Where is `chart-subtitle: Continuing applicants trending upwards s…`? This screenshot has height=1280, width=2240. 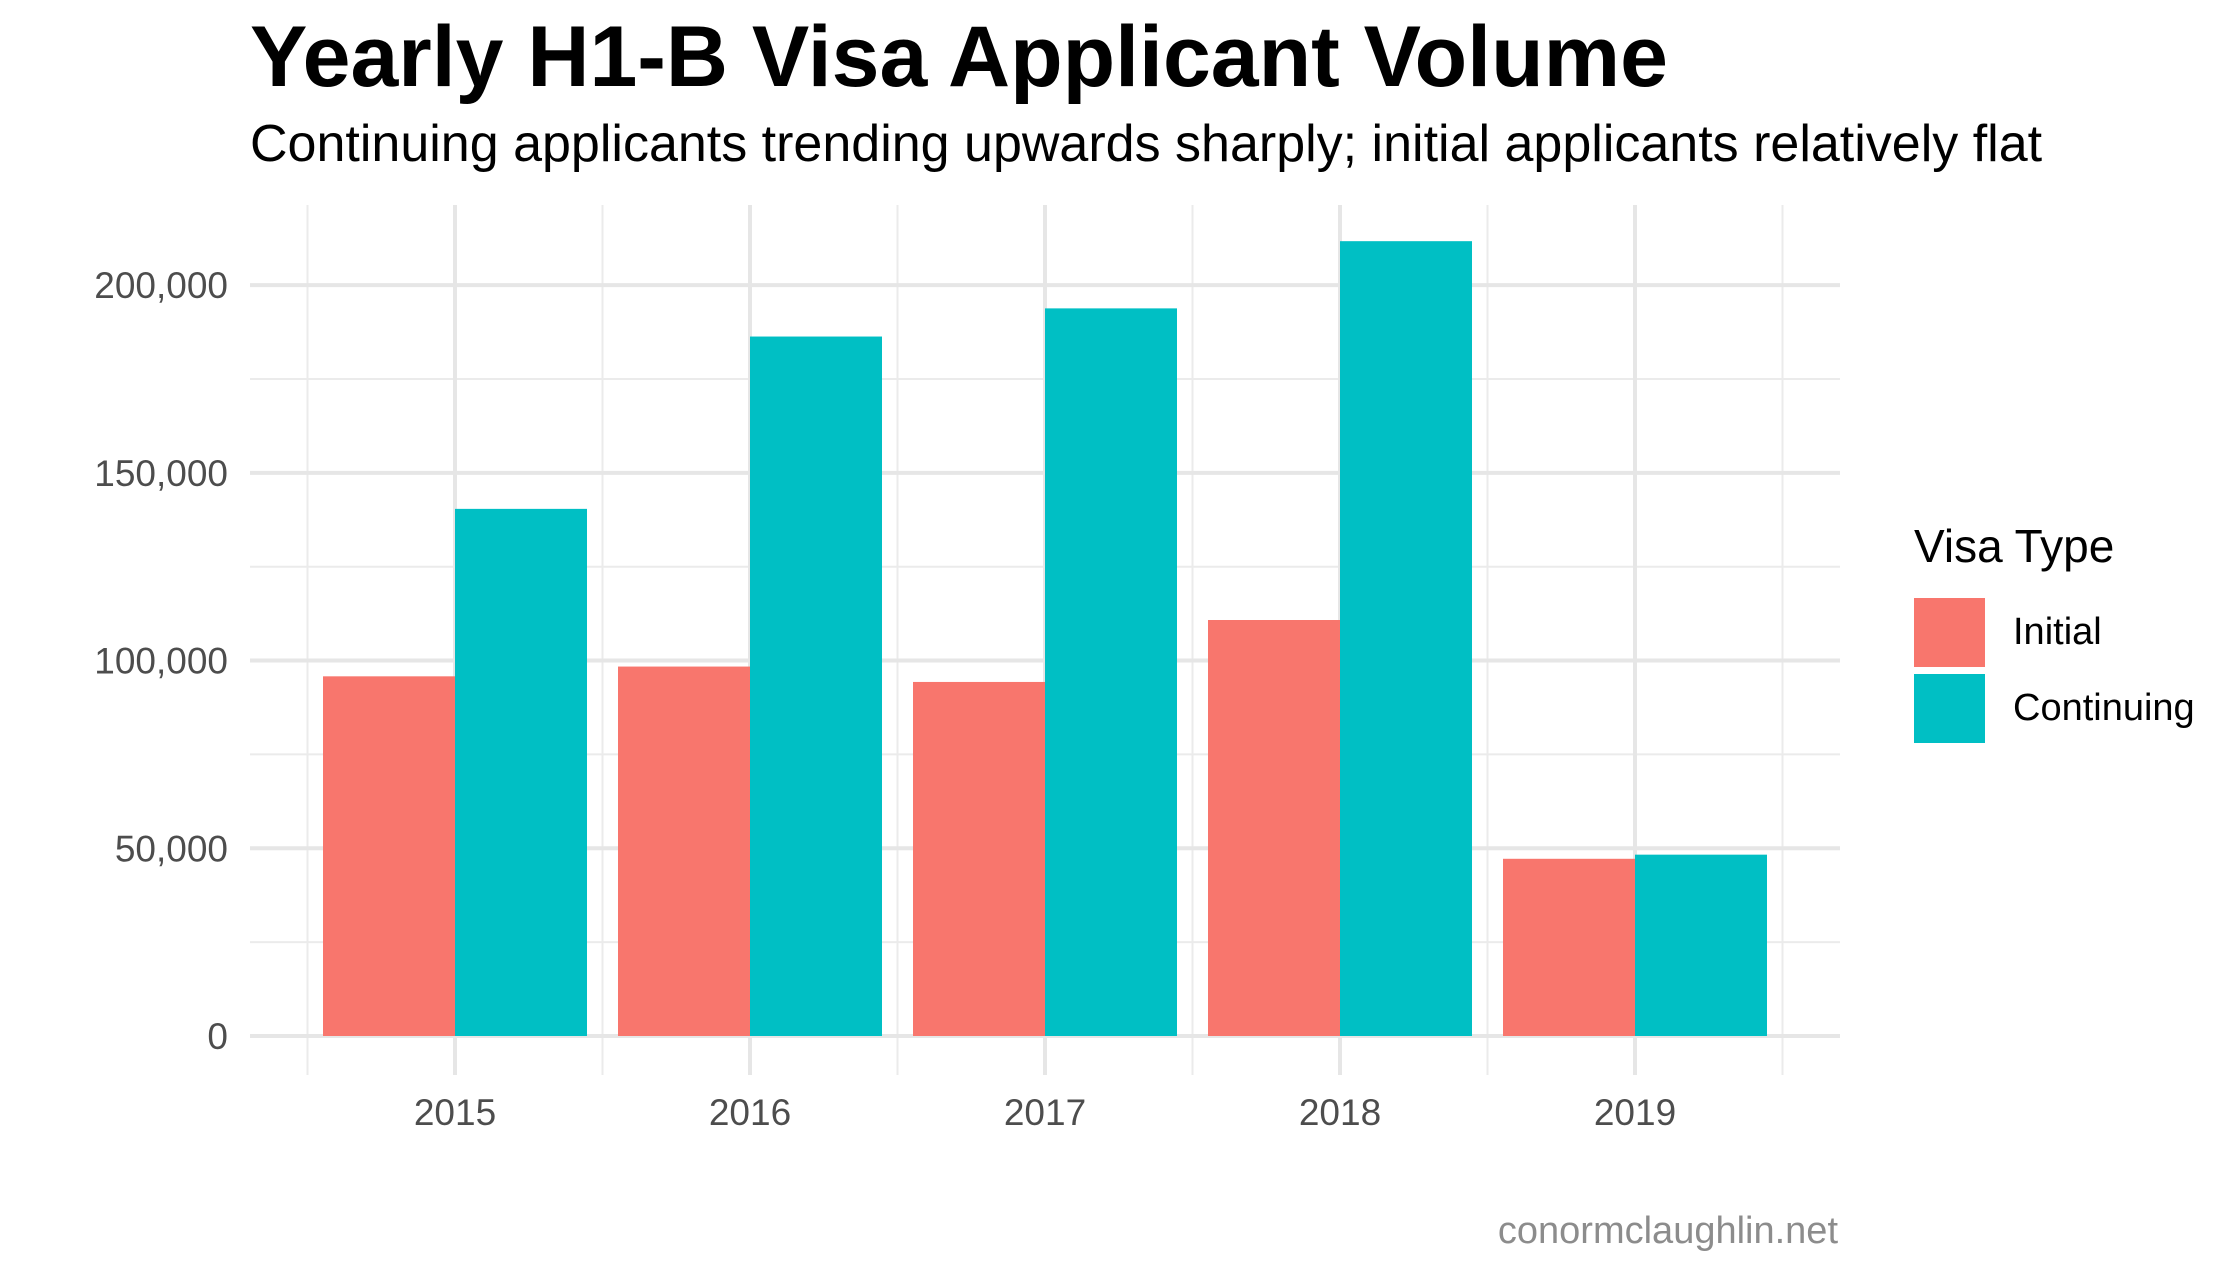 chart-subtitle: Continuing applicants trending upwards s… is located at coordinates (1146, 144).